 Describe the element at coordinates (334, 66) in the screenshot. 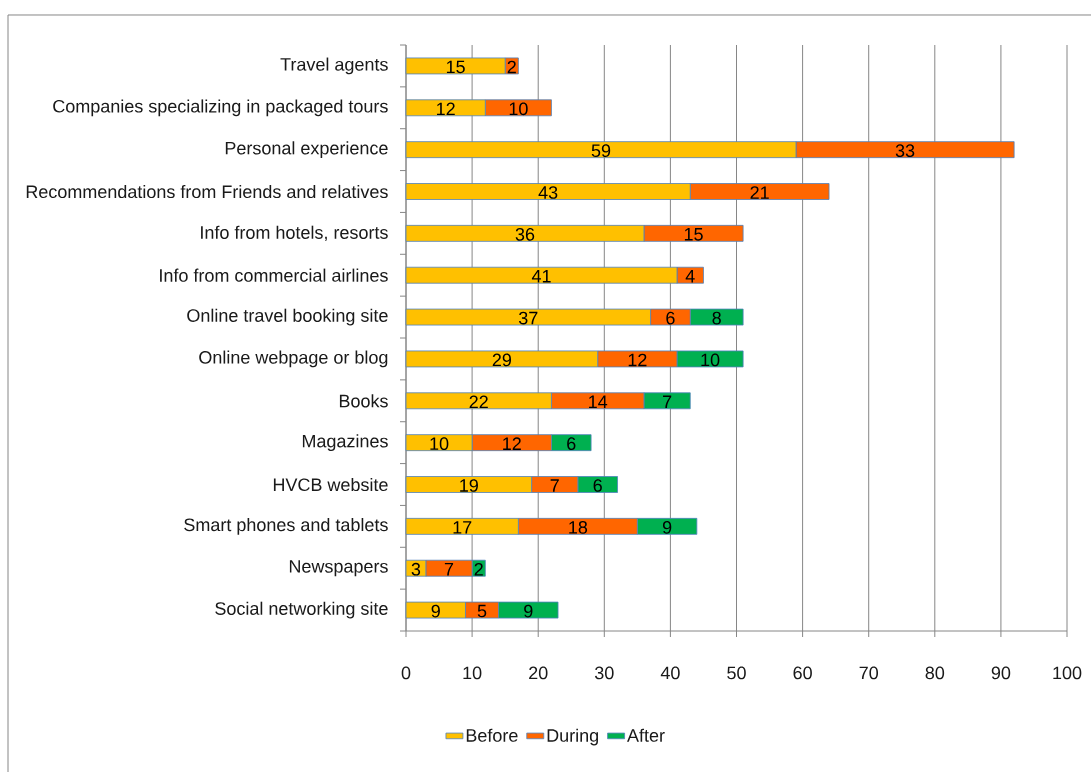

I see `y-tick-label: Travel agents` at that location.